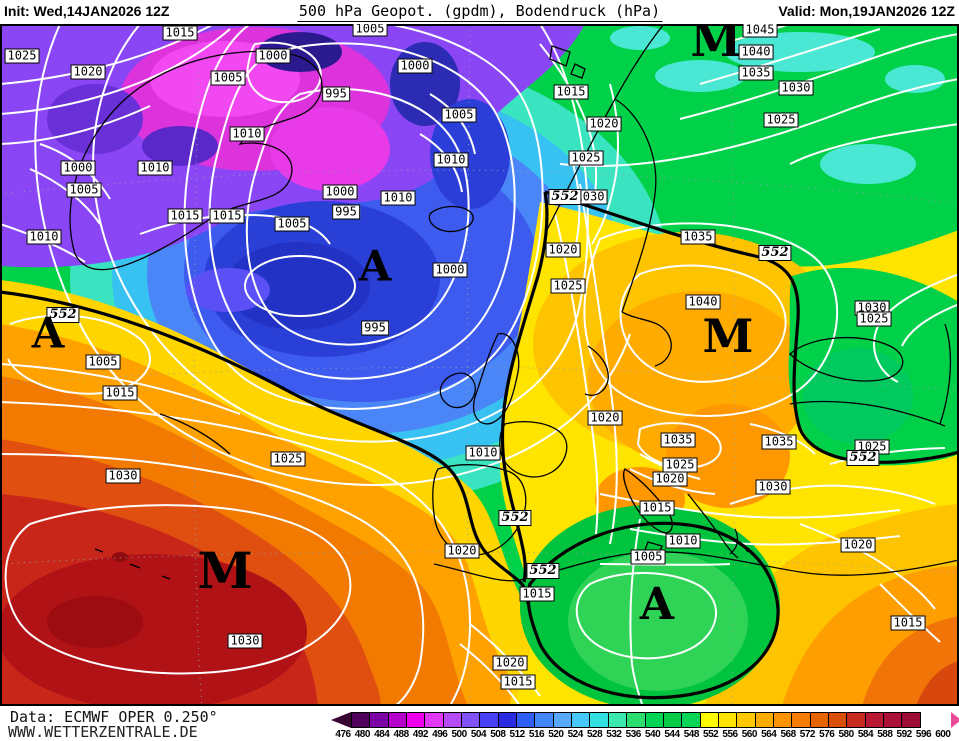 This screenshot has width=959, height=741. What do you see at coordinates (672, 734) in the screenshot?
I see `scale-tick: 544` at bounding box center [672, 734].